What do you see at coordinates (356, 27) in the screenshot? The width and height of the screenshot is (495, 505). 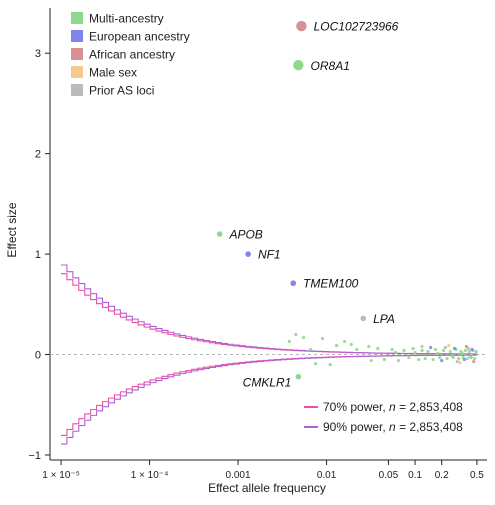 I see `gene-label-loc102723966: LOC102723966` at bounding box center [356, 27].